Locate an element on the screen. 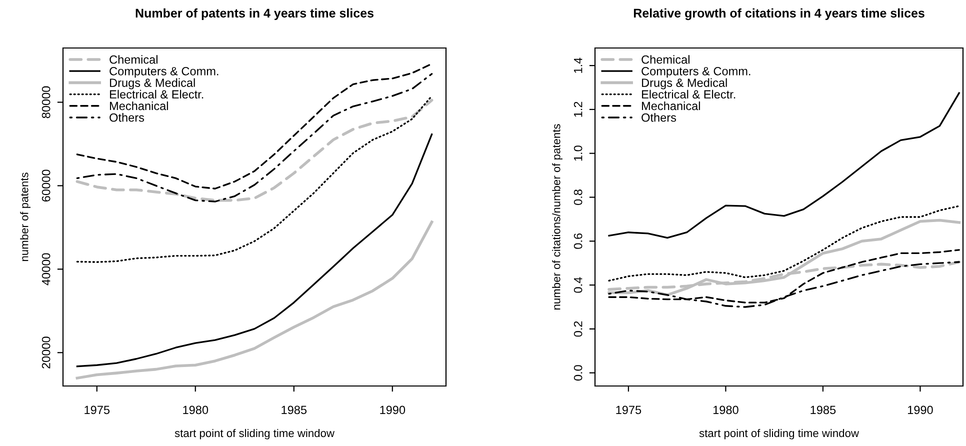 The image size is (966, 446). y-tick-label: 80000 is located at coordinates (46, 102).